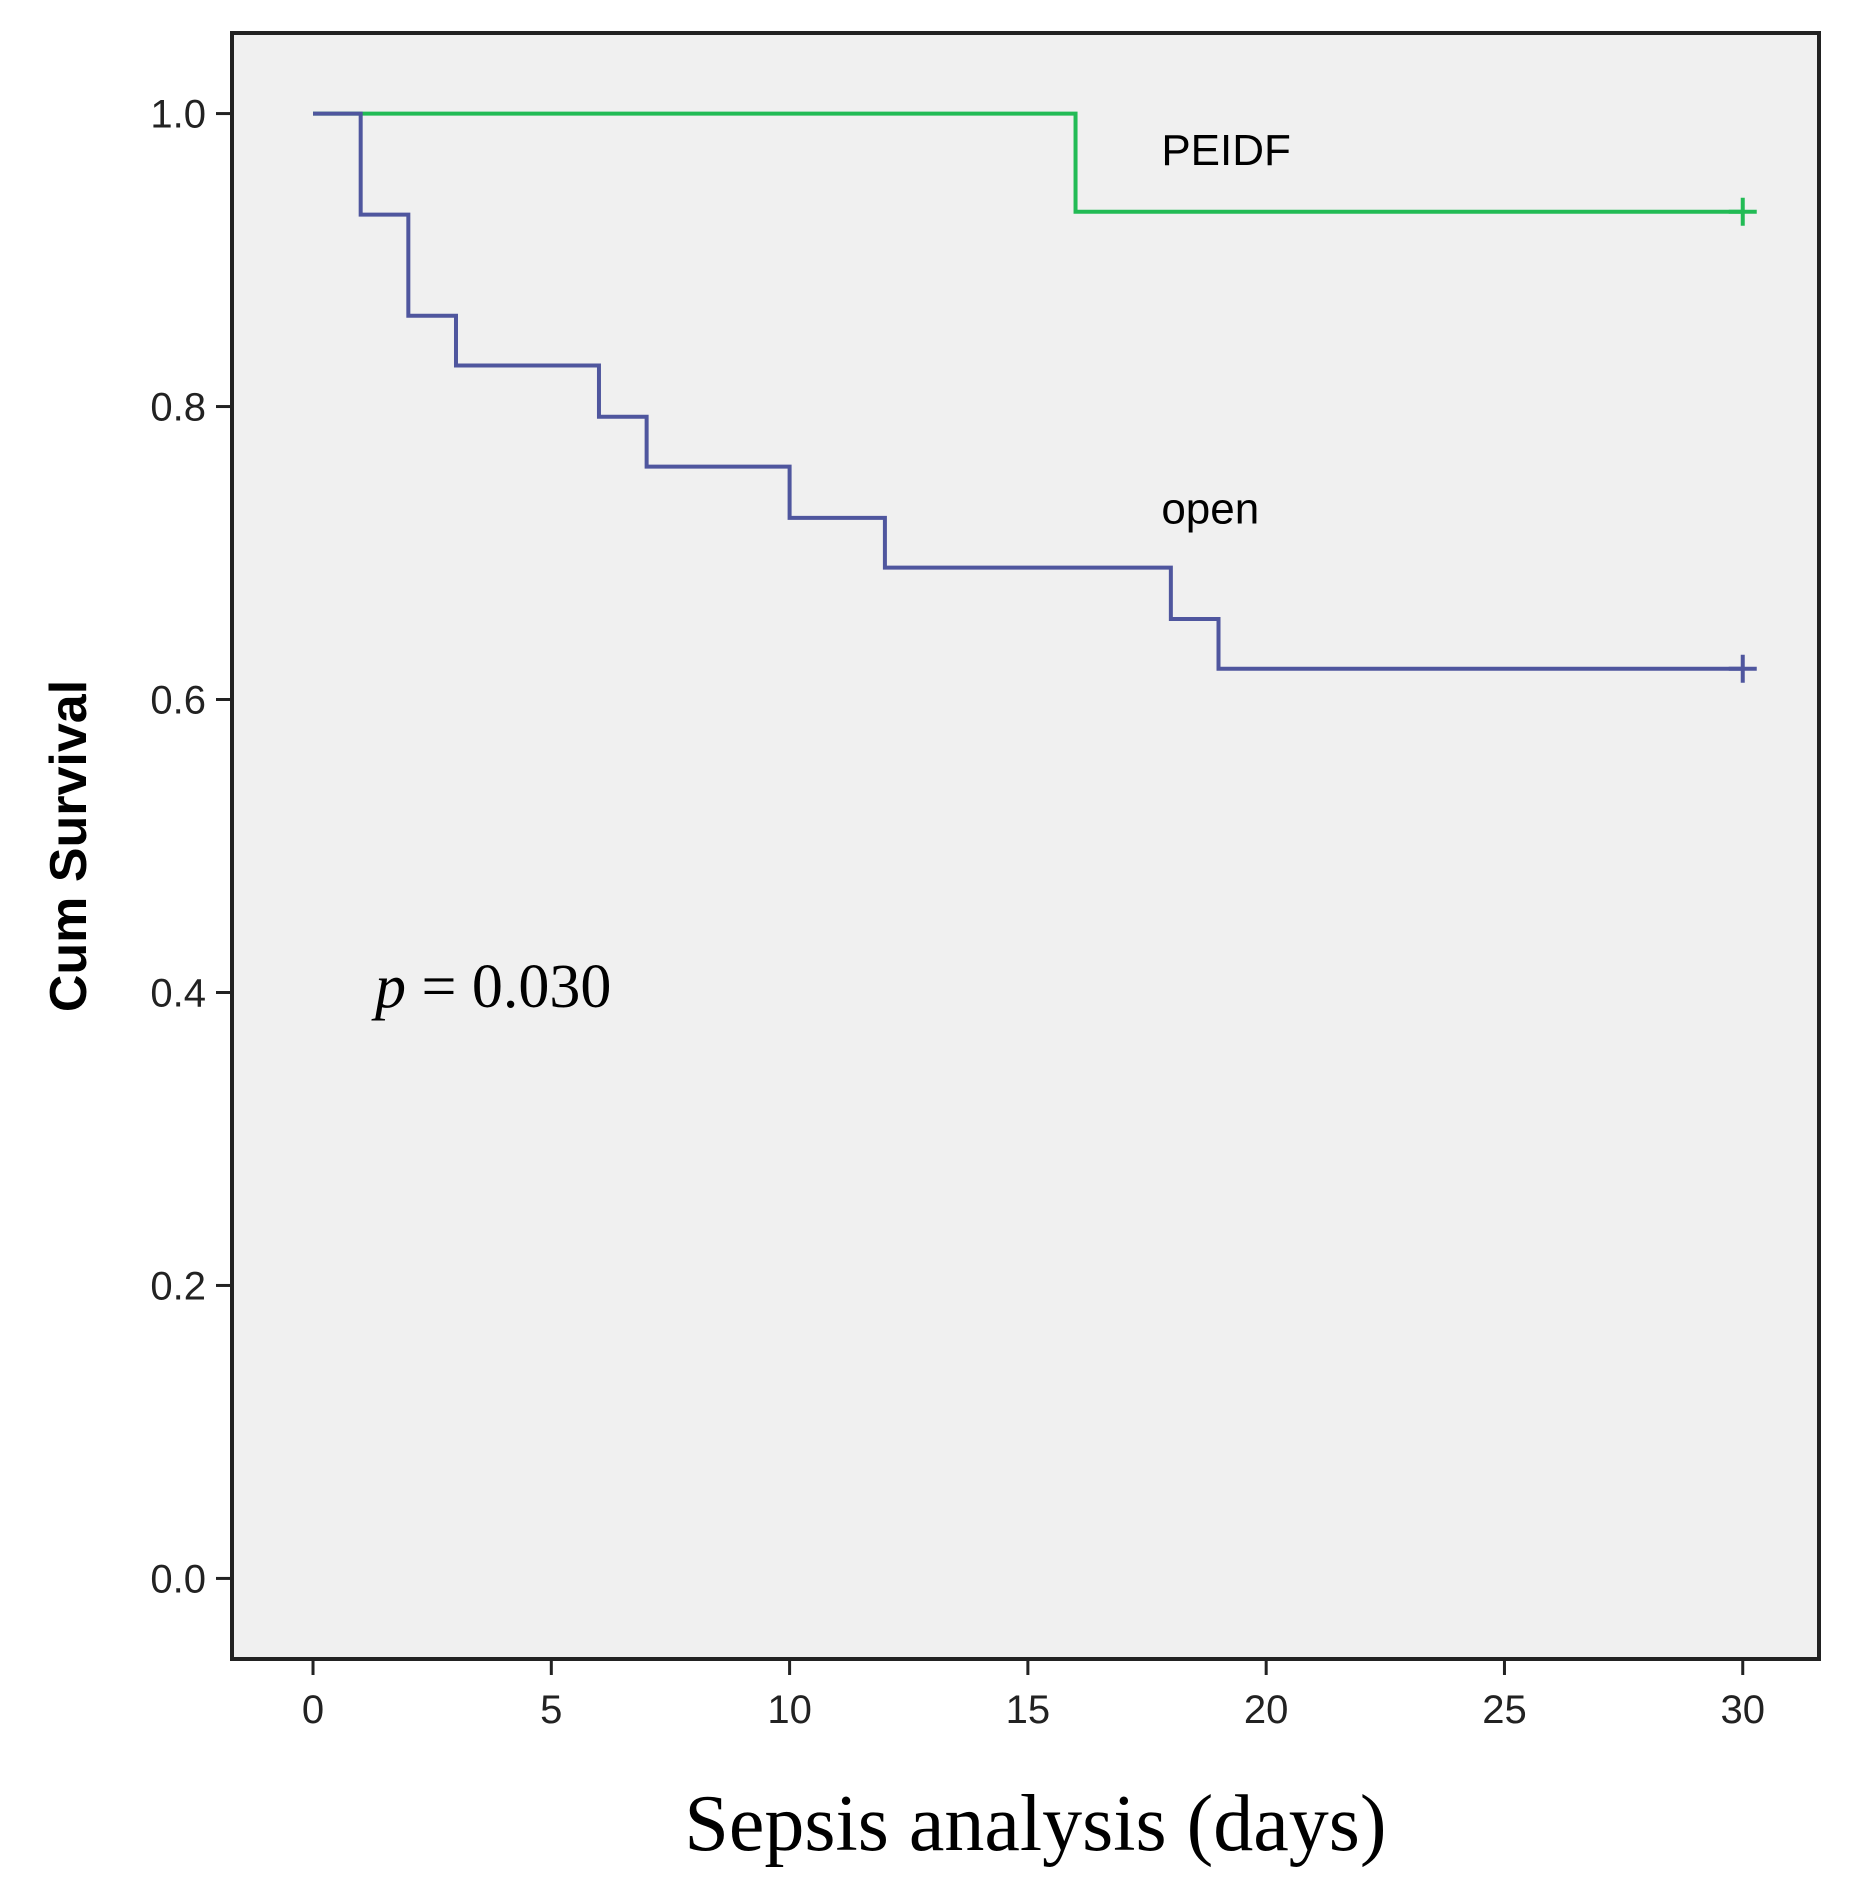 This screenshot has width=1855, height=1895. Describe the element at coordinates (178, 115) in the screenshot. I see `y-tick-label: 1.0` at that location.